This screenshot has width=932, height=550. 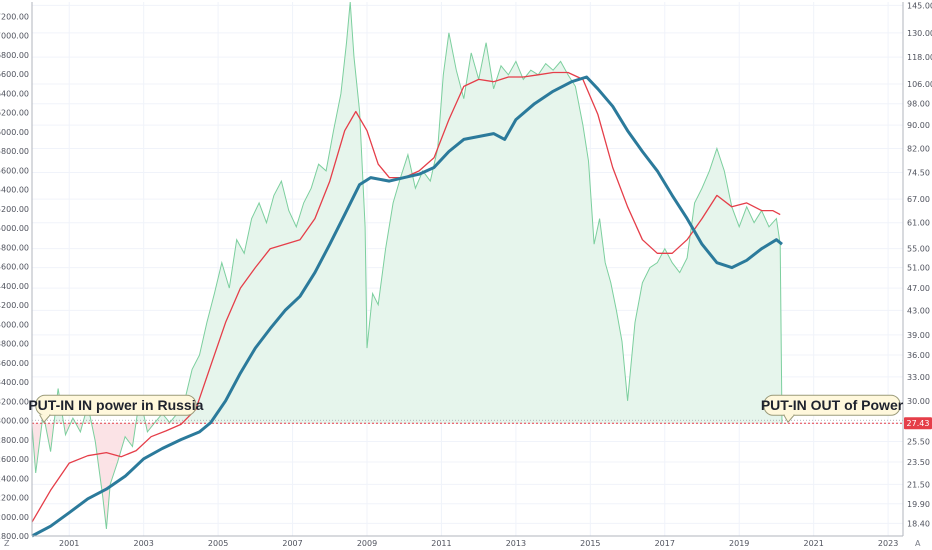 I want to click on time-tick-label: 2005, so click(x=218, y=543).